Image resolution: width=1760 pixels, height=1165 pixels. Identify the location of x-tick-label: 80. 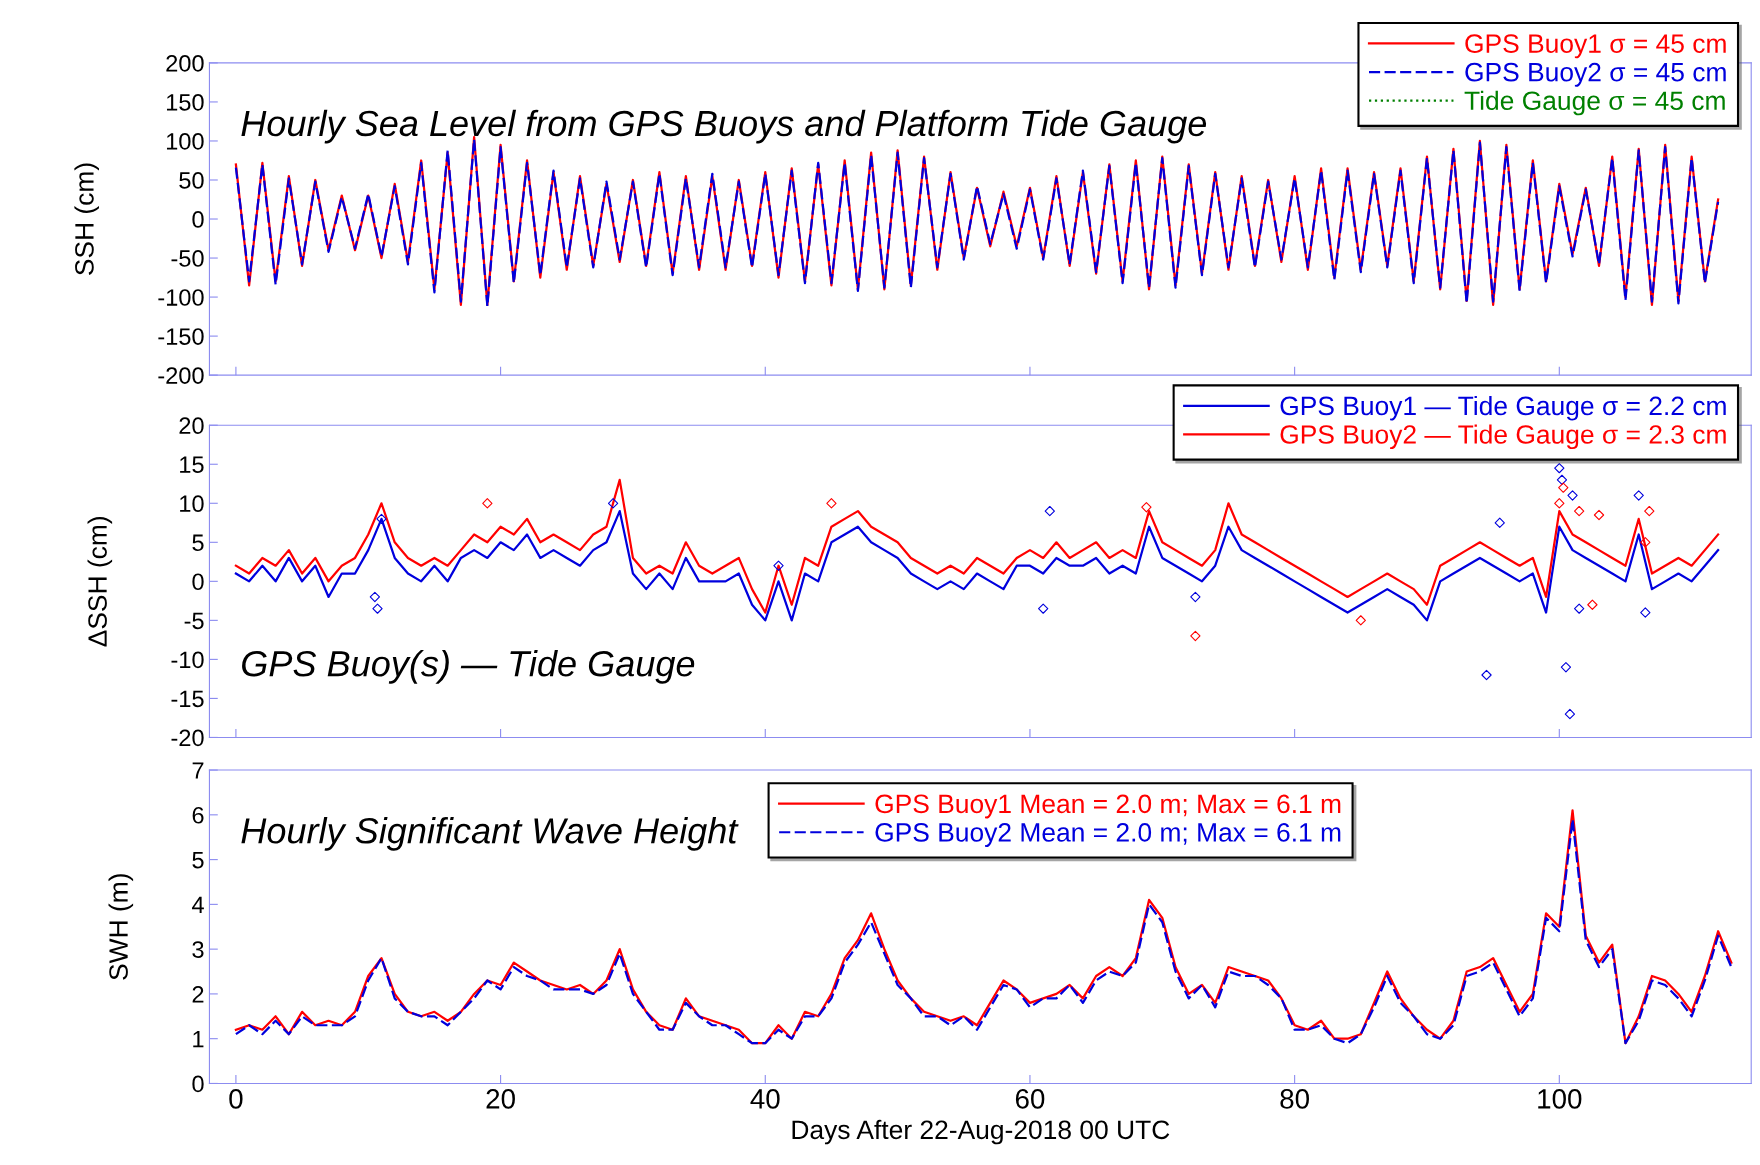
(1294, 1099).